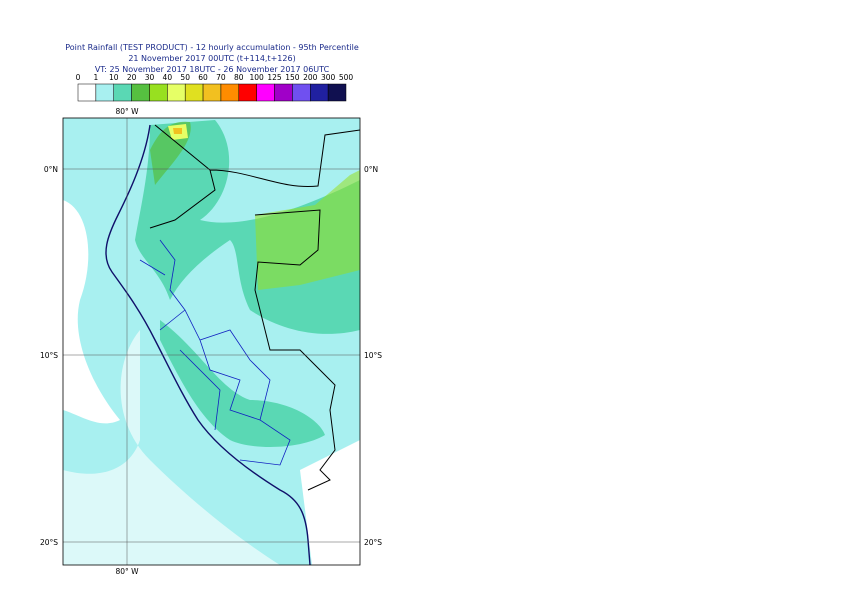 Image resolution: width=842 pixels, height=600 pixels. I want to click on legend-label: 80, so click(239, 77).